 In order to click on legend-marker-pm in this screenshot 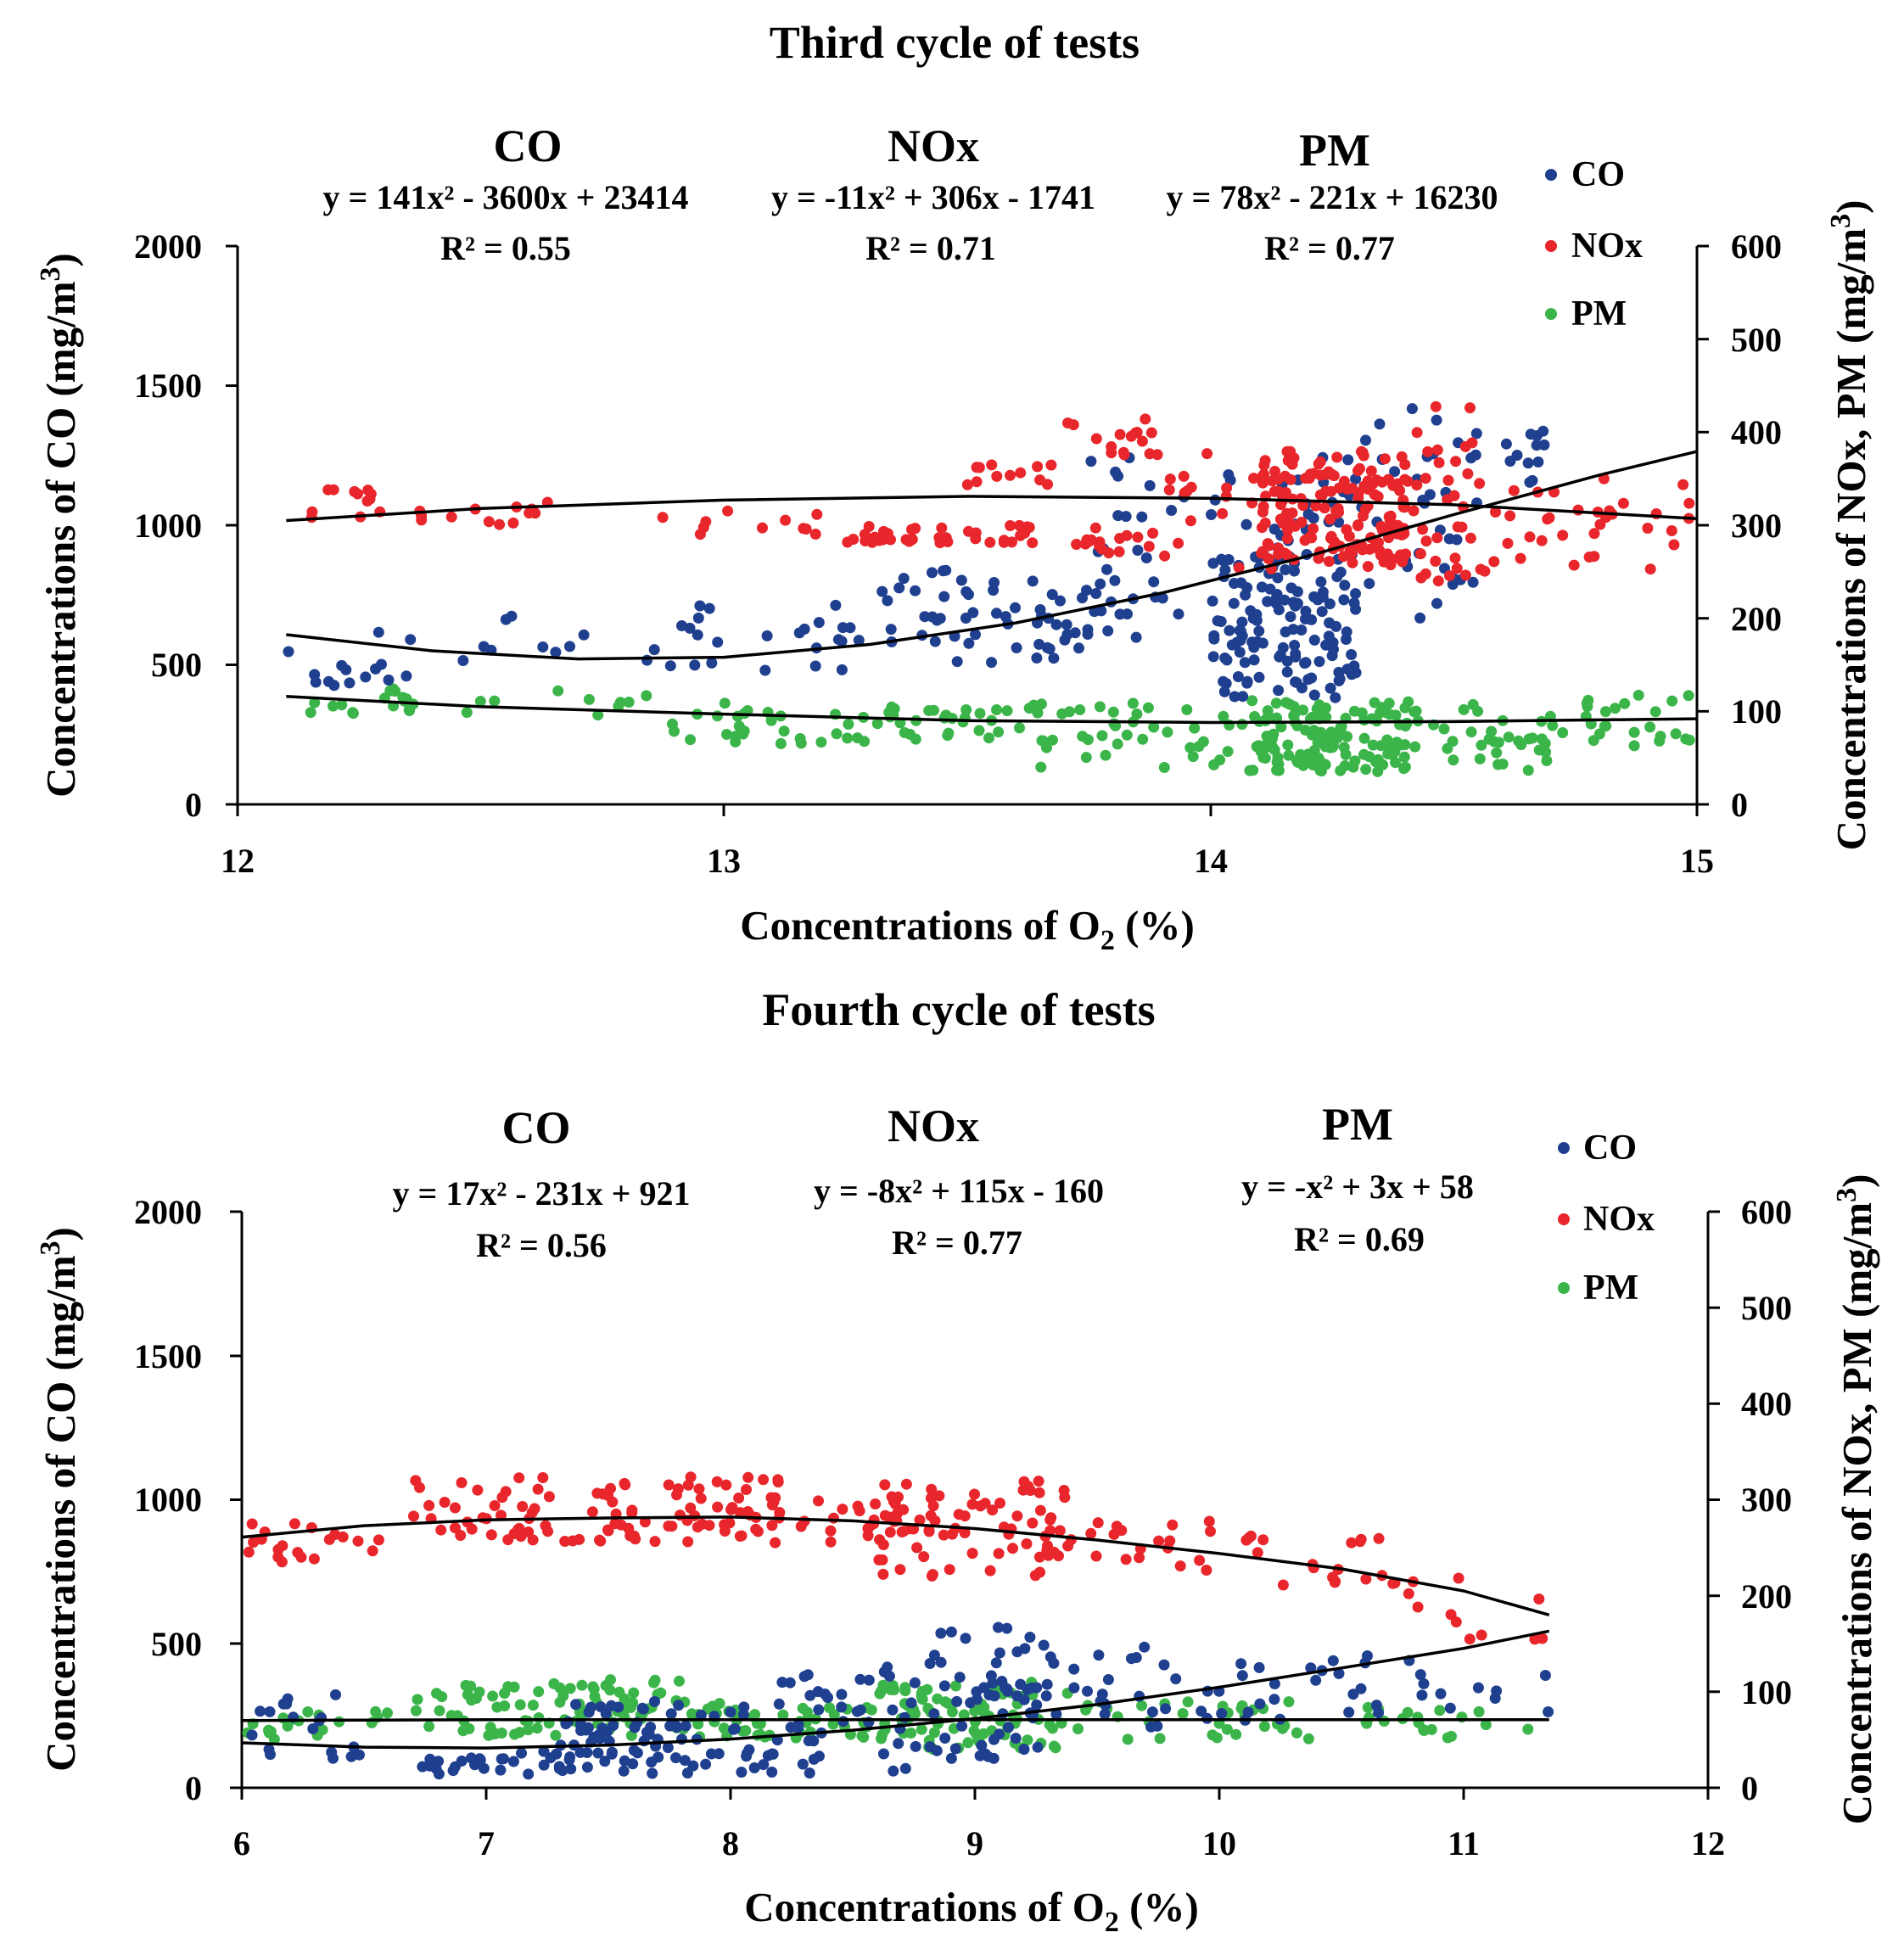, I will do `click(1564, 1288)`.